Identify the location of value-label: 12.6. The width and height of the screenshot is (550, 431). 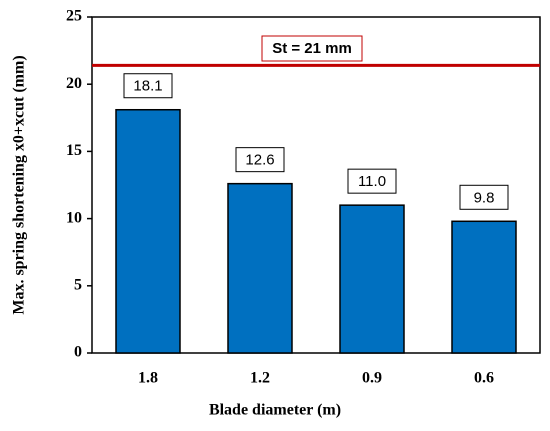
(259, 160).